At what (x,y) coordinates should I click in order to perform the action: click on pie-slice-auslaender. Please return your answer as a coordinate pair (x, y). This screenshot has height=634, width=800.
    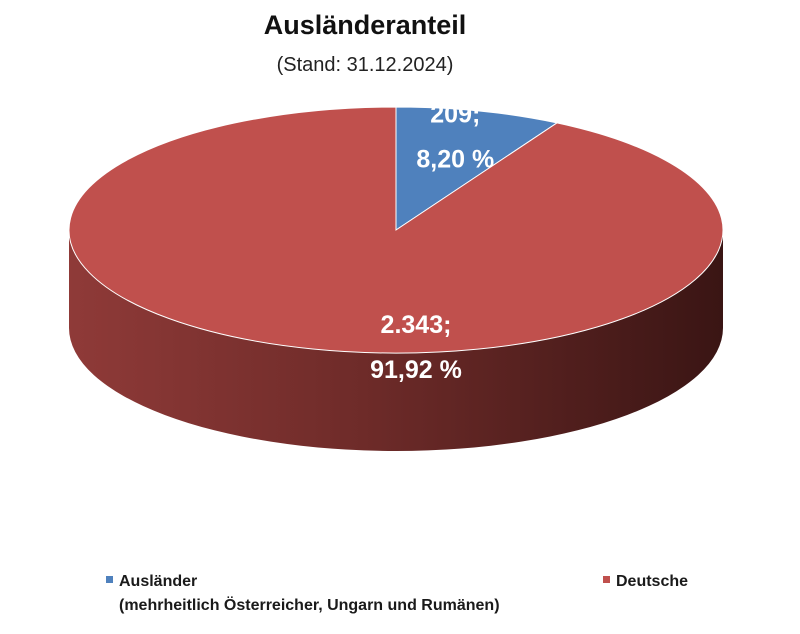
    Looking at the image, I should click on (477, 168).